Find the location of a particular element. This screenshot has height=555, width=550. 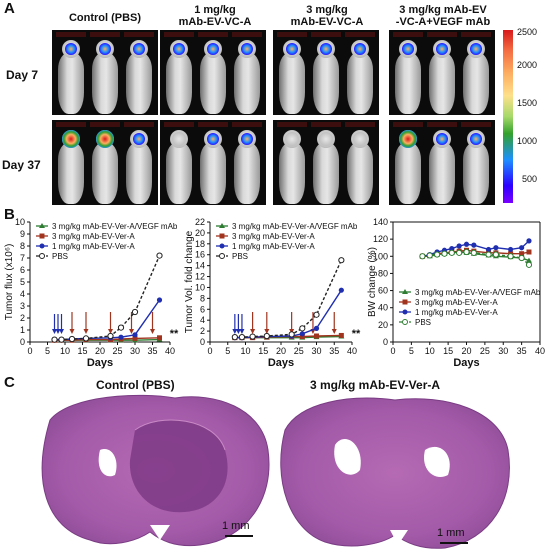

x-tick-label: 35 is located at coordinates (522, 351).